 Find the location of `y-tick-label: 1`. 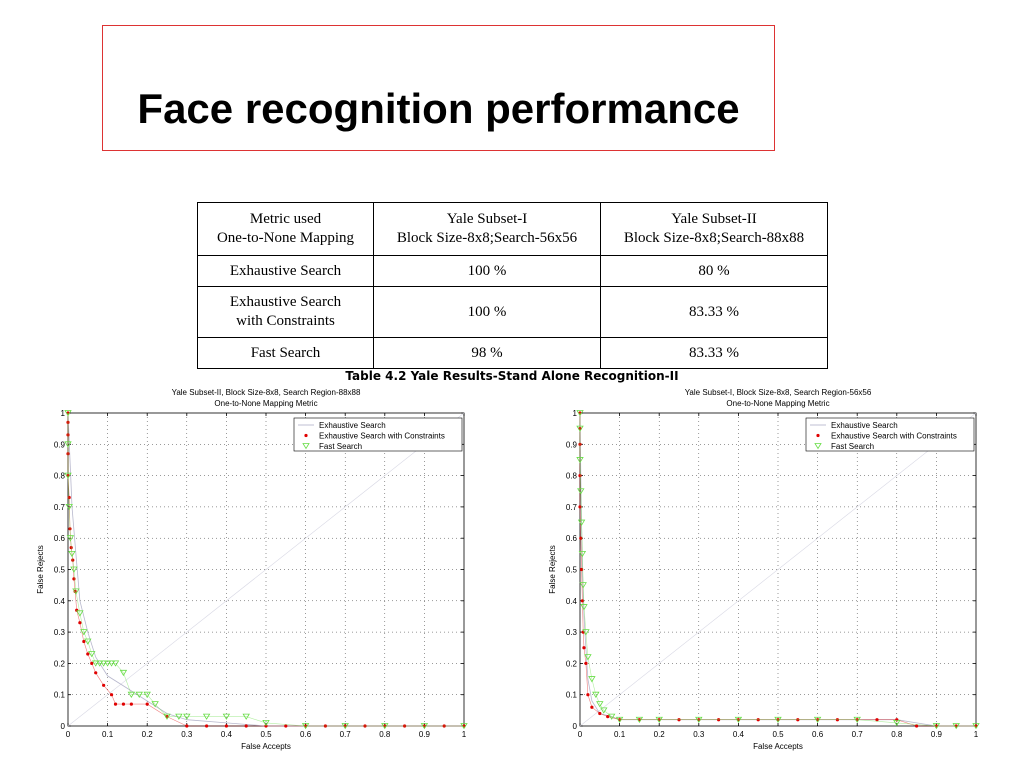

y-tick-label: 1 is located at coordinates (63, 413).